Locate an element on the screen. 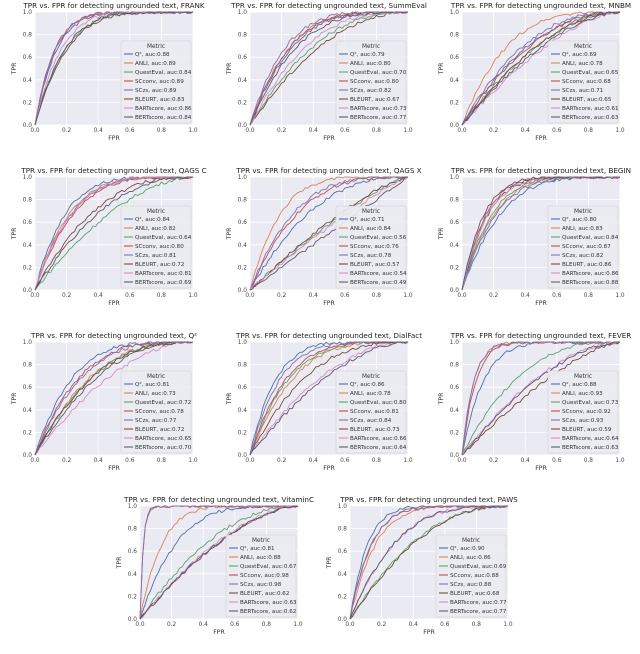  legend-entry: QuestEval, auc:0.67 is located at coordinates (268, 567).